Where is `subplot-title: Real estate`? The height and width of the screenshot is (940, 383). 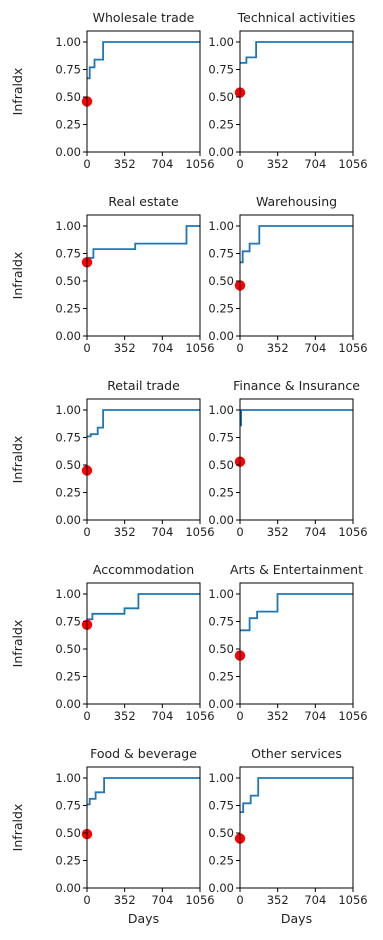 subplot-title: Real estate is located at coordinates (143, 201).